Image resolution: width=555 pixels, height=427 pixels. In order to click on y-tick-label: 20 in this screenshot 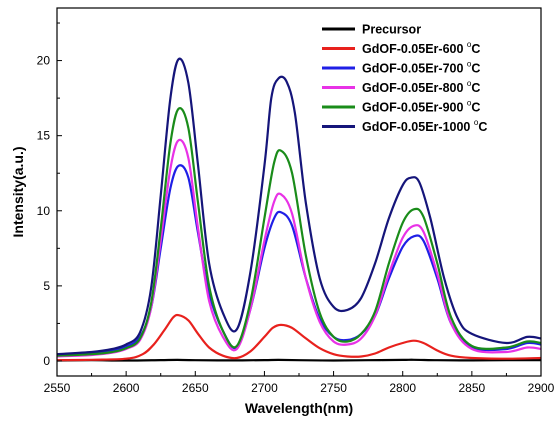, I will do `click(44, 61)`.